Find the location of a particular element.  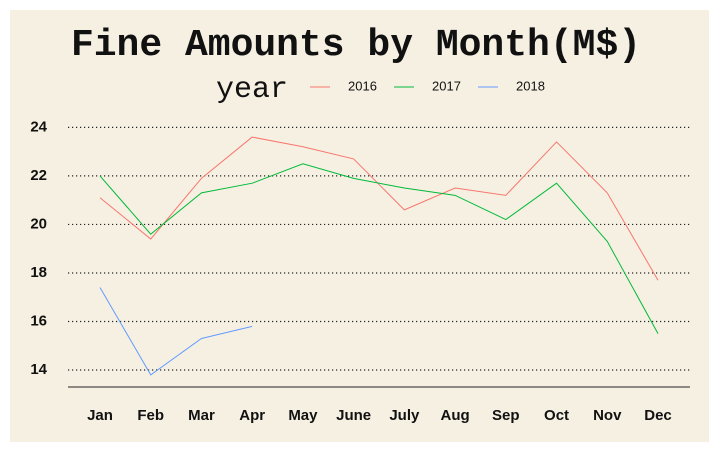

x-tick-label: Sep is located at coordinates (506, 415).